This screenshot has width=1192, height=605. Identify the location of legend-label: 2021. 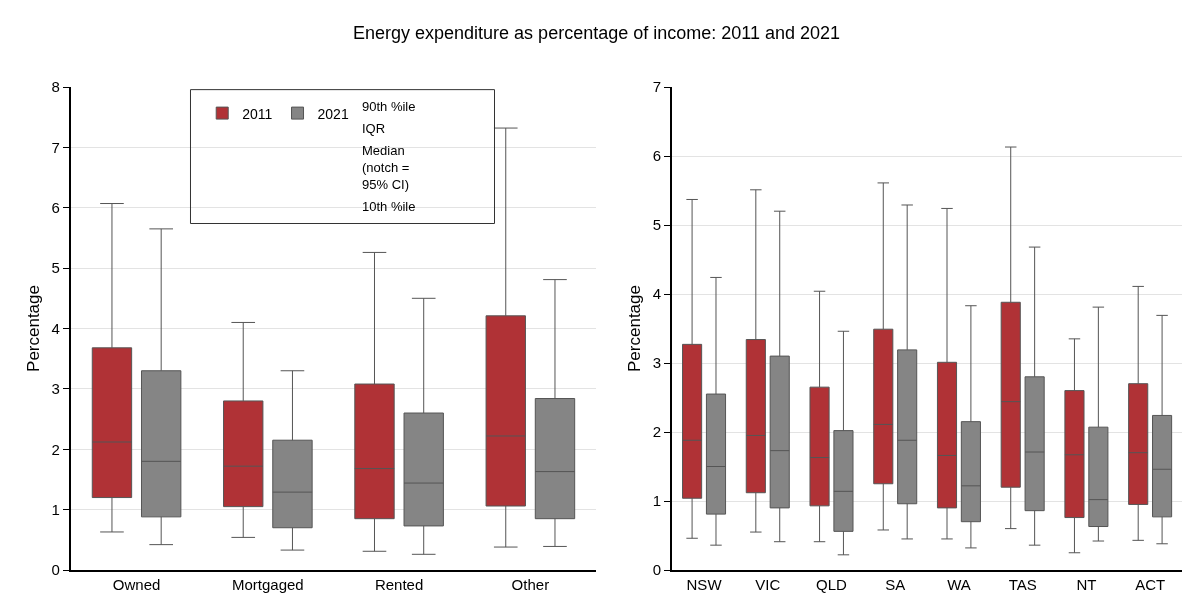
(333, 113).